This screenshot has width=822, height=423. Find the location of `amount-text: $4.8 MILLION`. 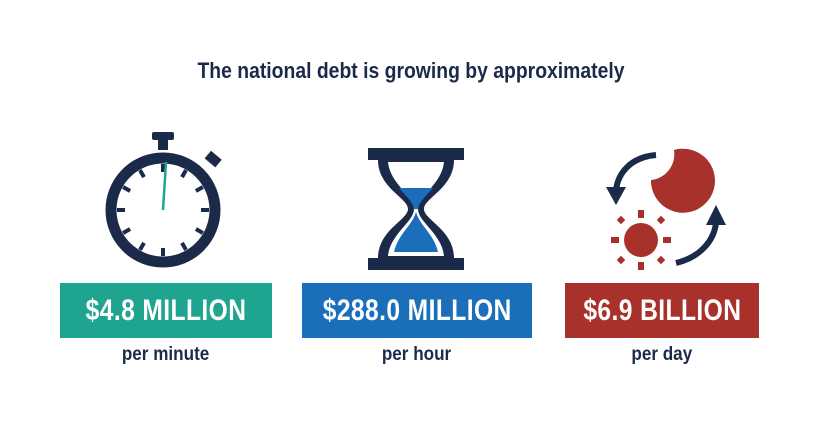

amount-text: $4.8 MILLION is located at coordinates (166, 310).